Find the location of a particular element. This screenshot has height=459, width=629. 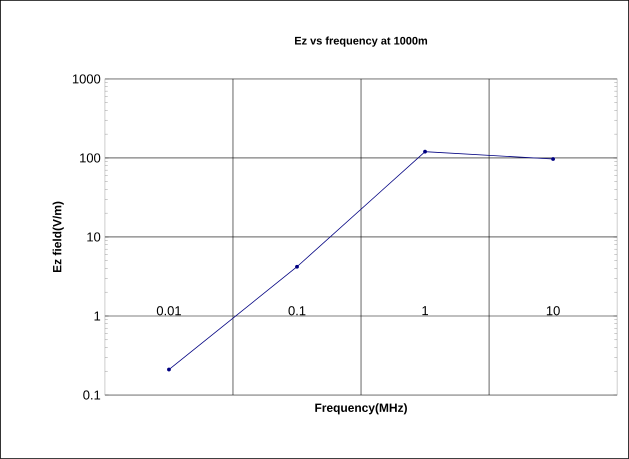

x-tick-label: 1 is located at coordinates (425, 311).